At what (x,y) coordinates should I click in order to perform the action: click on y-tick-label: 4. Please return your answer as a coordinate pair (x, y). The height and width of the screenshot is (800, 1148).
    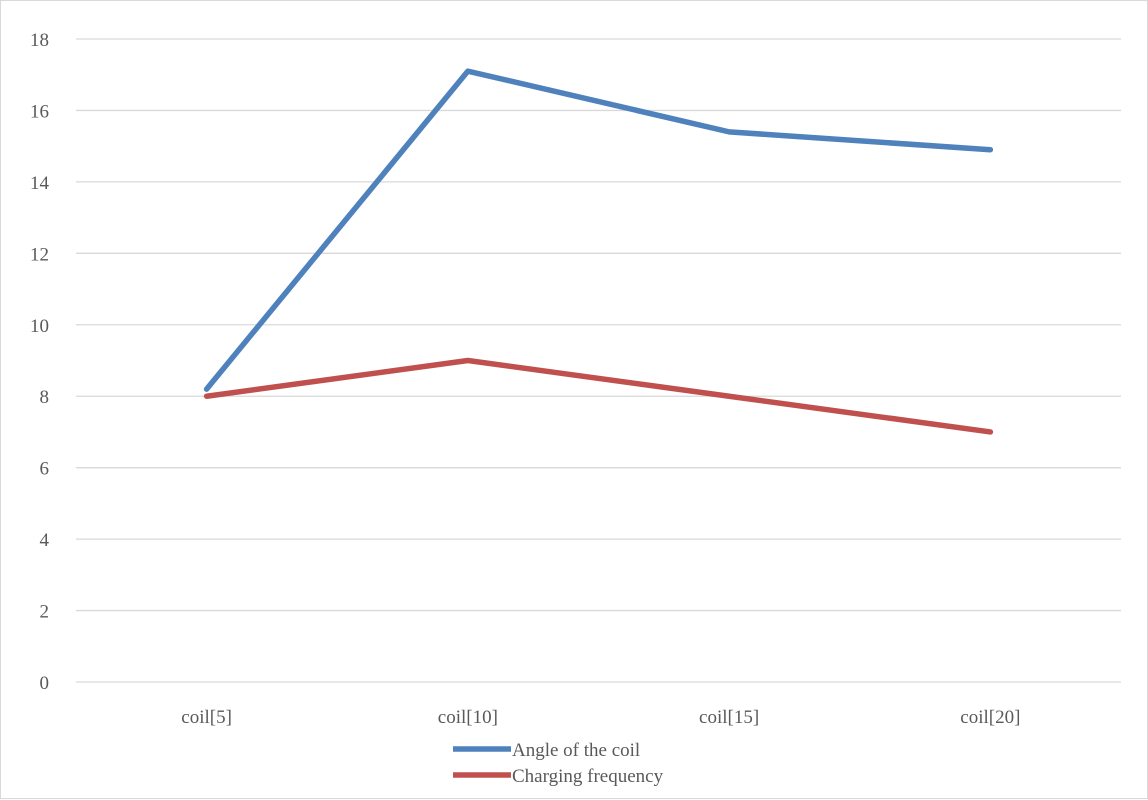
    Looking at the image, I should click on (45, 540).